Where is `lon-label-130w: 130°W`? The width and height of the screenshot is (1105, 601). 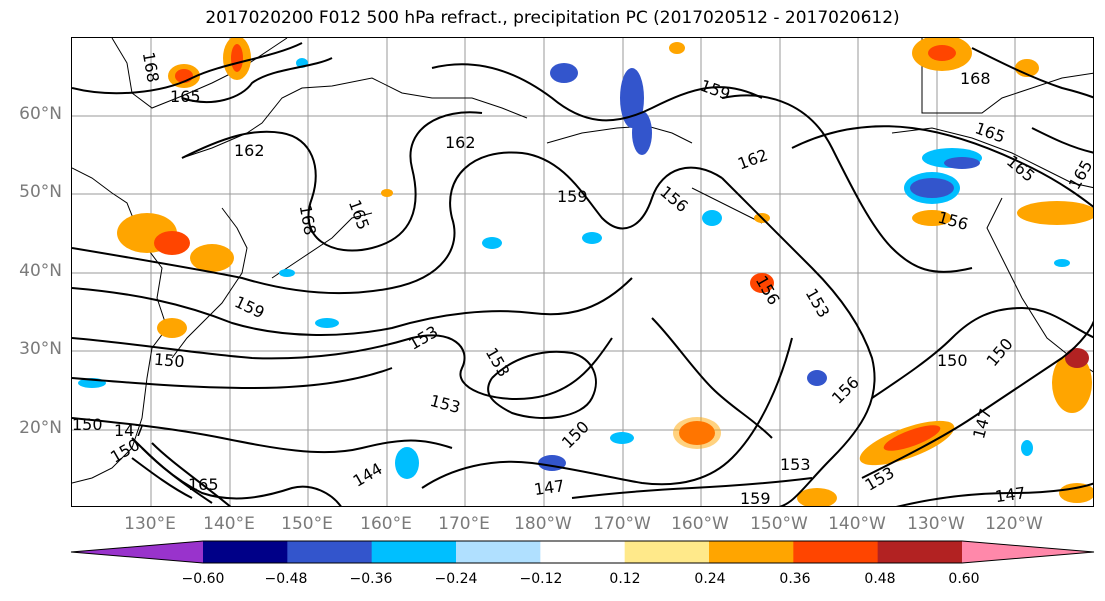 lon-label-130w: 130°W is located at coordinates (936, 524).